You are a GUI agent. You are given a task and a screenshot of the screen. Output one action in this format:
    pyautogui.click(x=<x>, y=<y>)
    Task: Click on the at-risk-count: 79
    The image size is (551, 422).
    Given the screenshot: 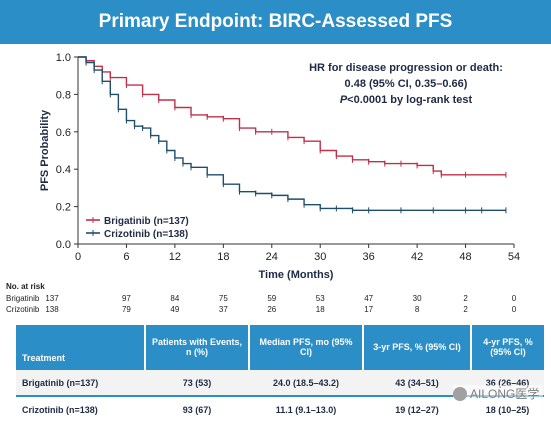 What is the action you would take?
    pyautogui.click(x=126, y=309)
    